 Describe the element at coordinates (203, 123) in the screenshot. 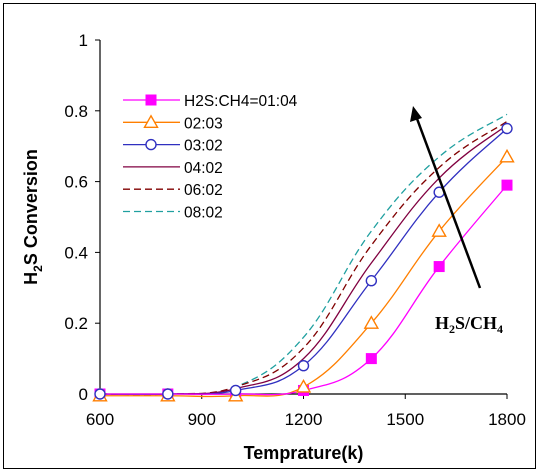

I see `legend-label: 02:03` at that location.